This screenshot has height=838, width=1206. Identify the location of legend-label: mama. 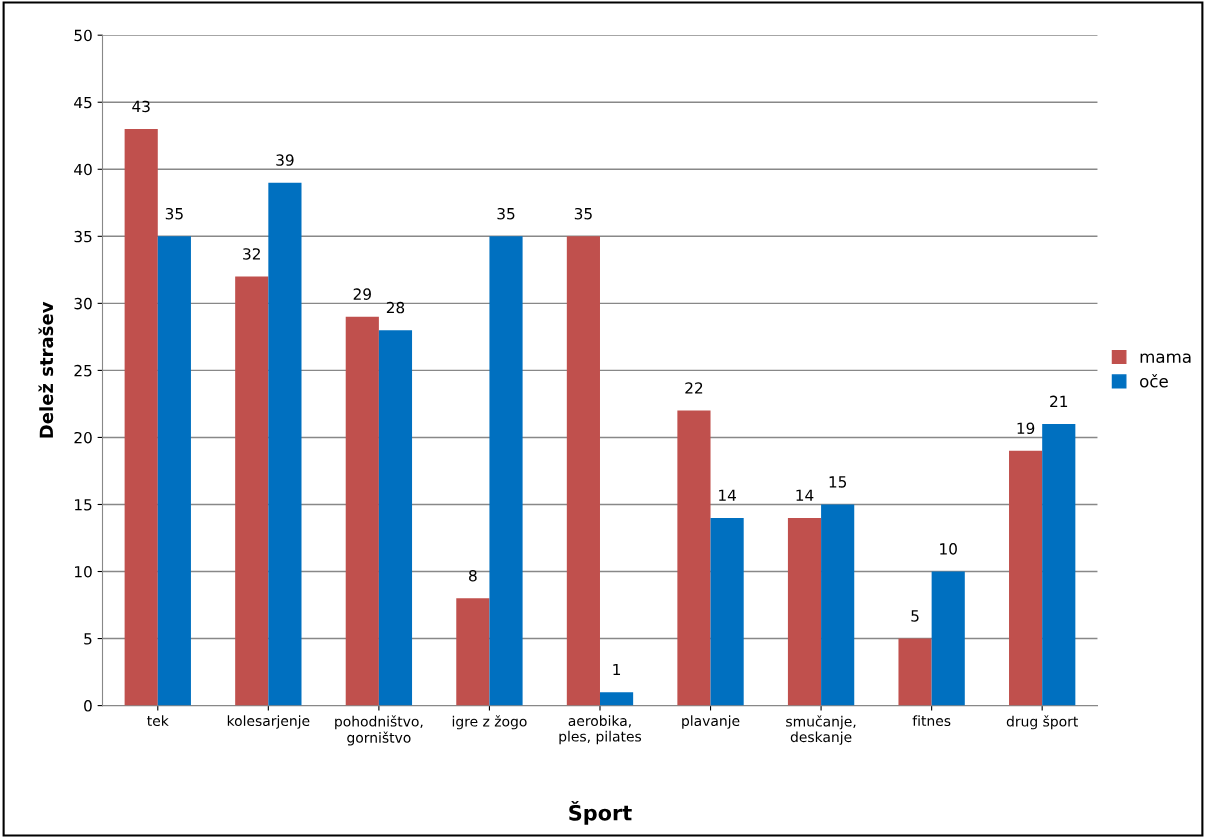
(1165, 358).